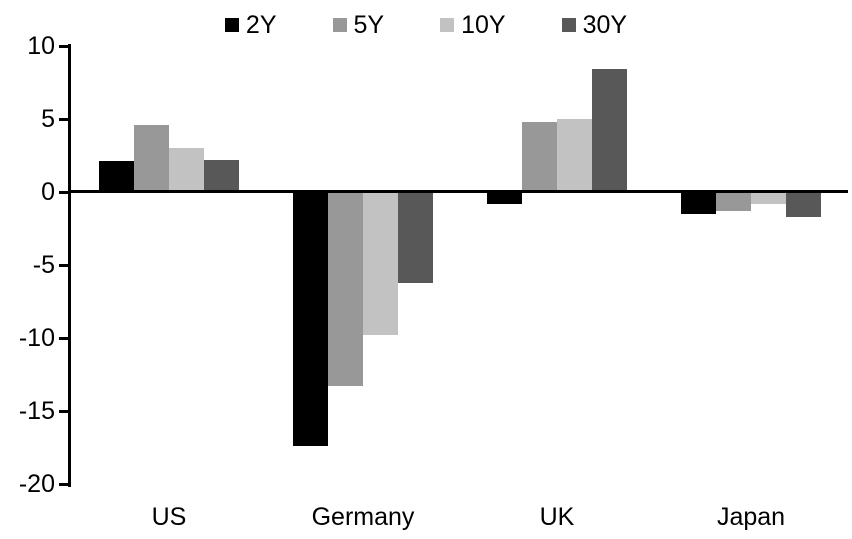 The width and height of the screenshot is (852, 539). I want to click on bar-5y-us, so click(151, 158).